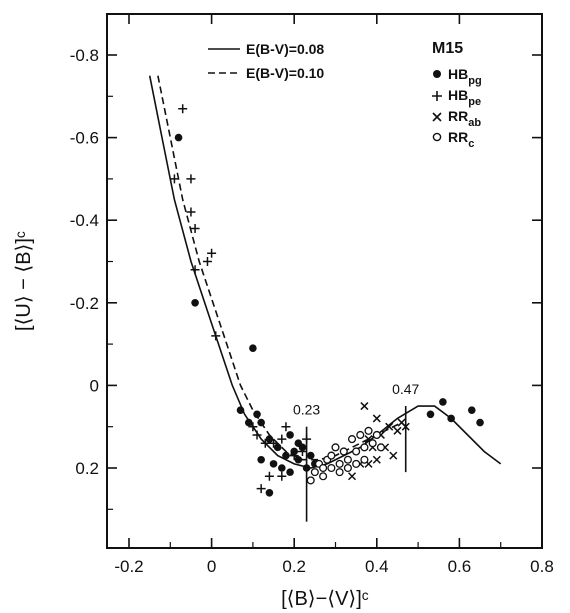  What do you see at coordinates (437, 137) in the screenshot?
I see `legend-marker-circle` at bounding box center [437, 137].